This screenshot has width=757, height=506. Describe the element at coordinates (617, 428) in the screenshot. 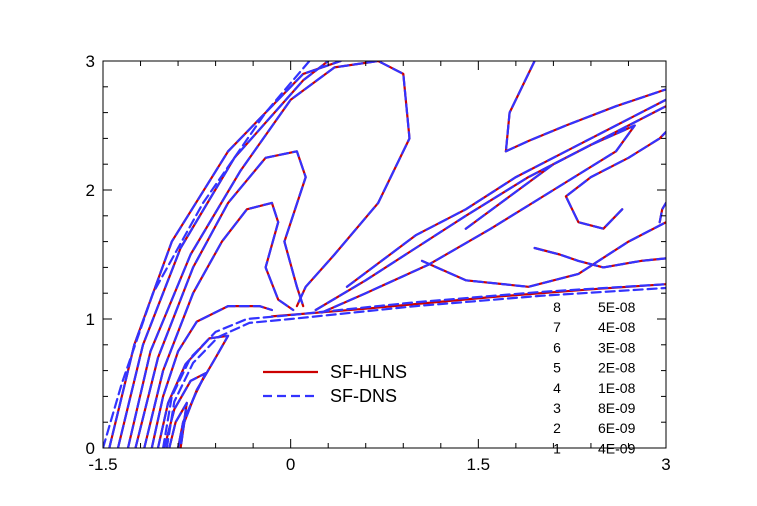

I see `level-value: 6E-09` at that location.